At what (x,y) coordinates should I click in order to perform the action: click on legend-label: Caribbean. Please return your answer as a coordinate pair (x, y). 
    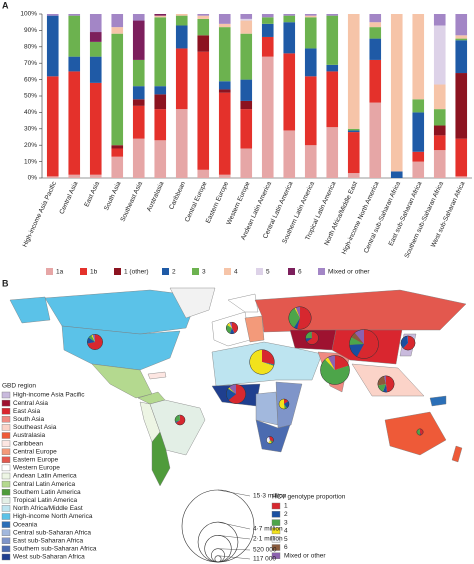
    Looking at the image, I should click on (28, 443).